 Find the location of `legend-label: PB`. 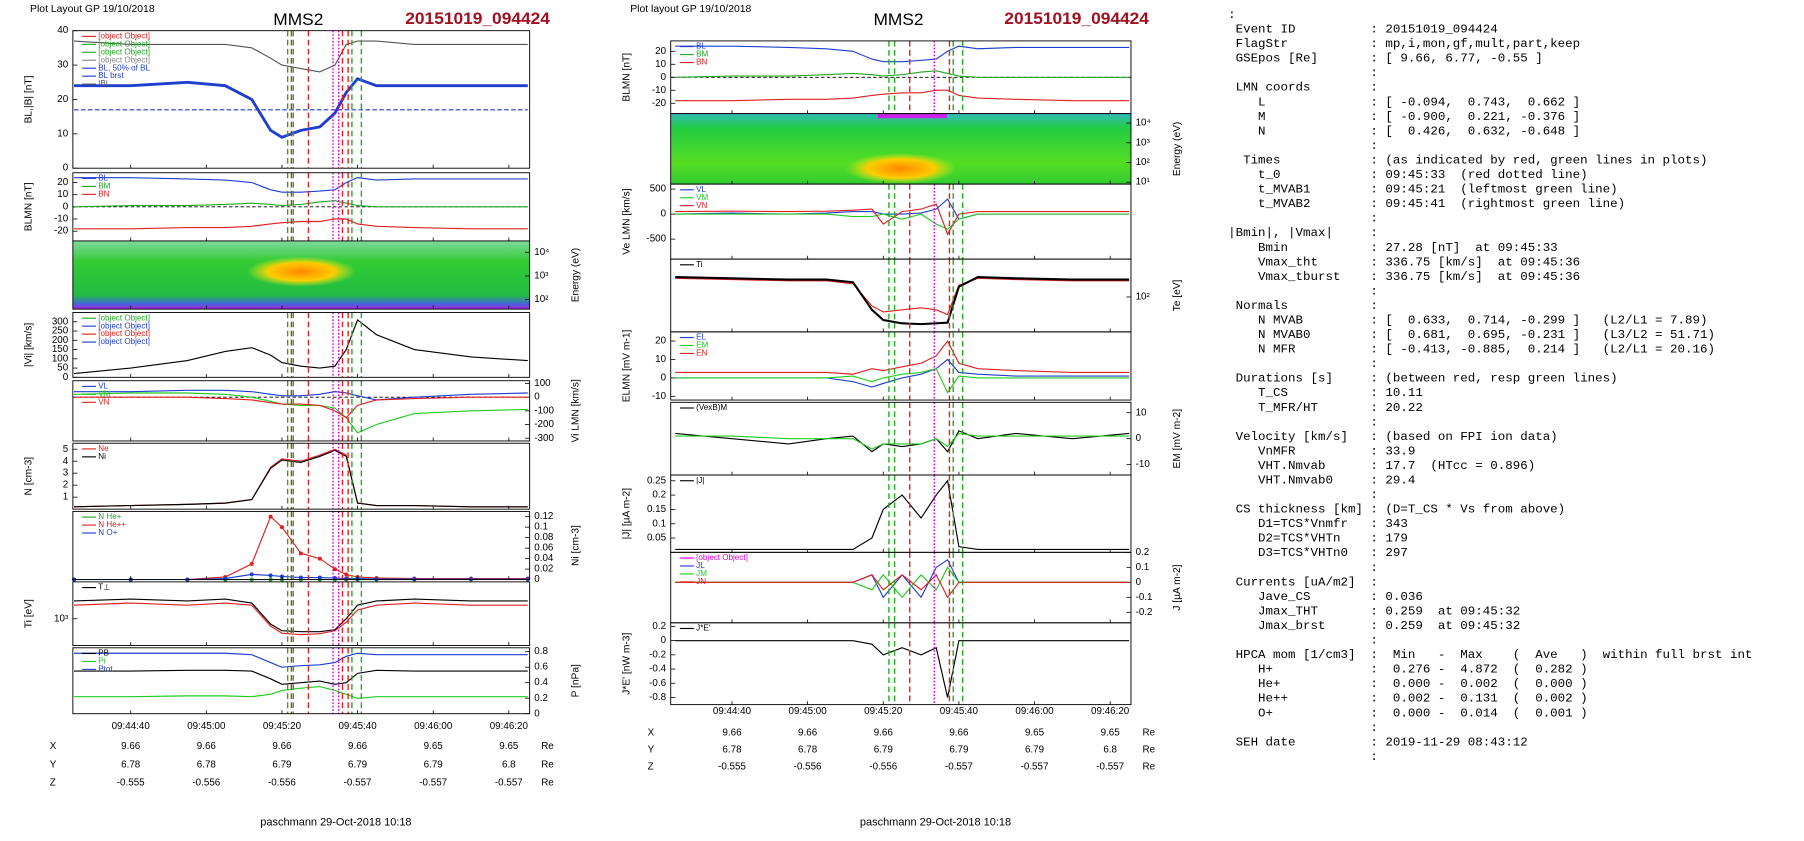

legend-label: PB is located at coordinates (103, 653).